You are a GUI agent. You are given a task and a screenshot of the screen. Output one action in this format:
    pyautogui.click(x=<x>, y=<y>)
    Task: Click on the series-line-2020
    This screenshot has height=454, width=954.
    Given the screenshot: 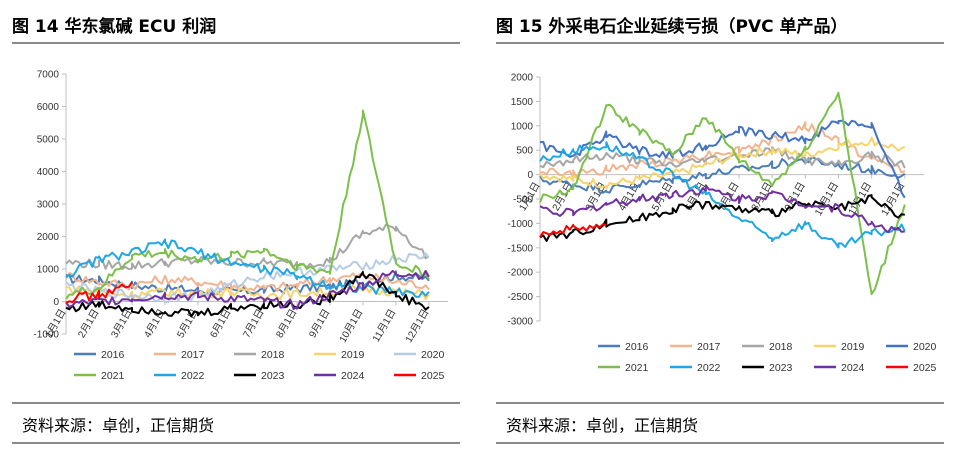 What is the action you would take?
    pyautogui.click(x=247, y=278)
    